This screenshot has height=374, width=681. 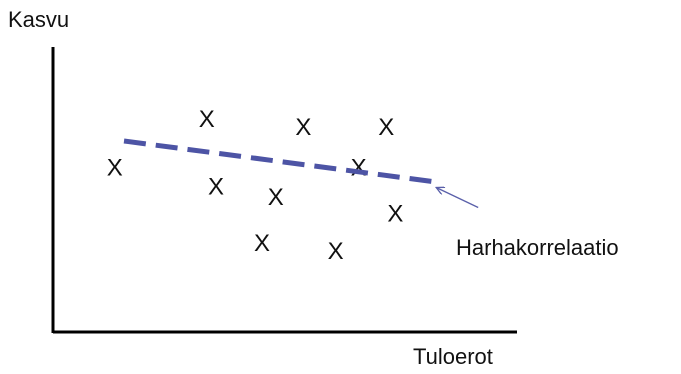 I want to click on trend-line, so click(x=278, y=161).